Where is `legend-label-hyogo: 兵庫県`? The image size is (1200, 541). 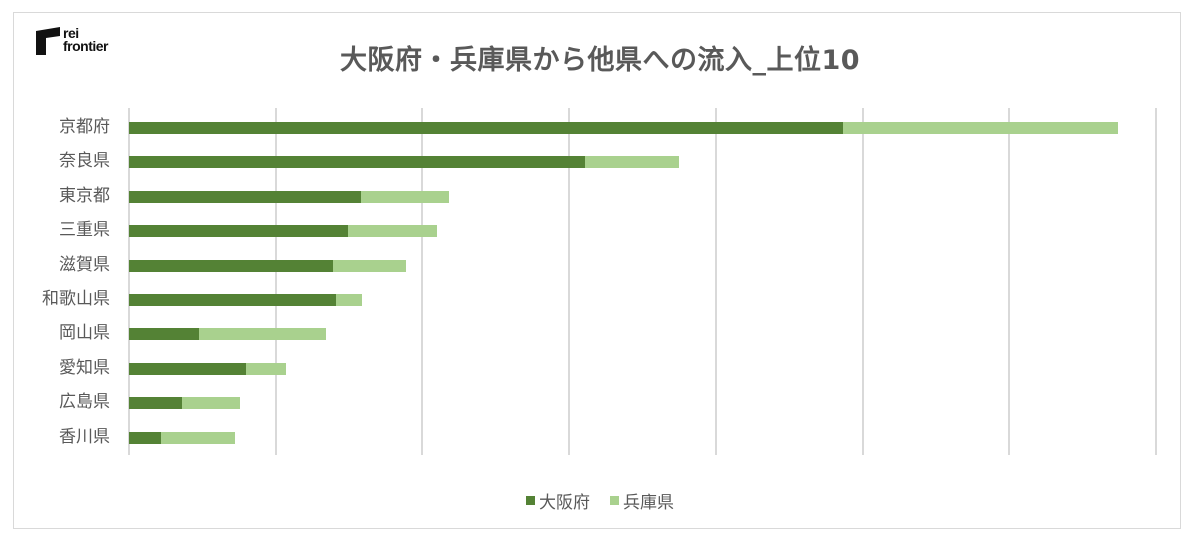 legend-label-hyogo: 兵庫県 is located at coordinates (648, 503).